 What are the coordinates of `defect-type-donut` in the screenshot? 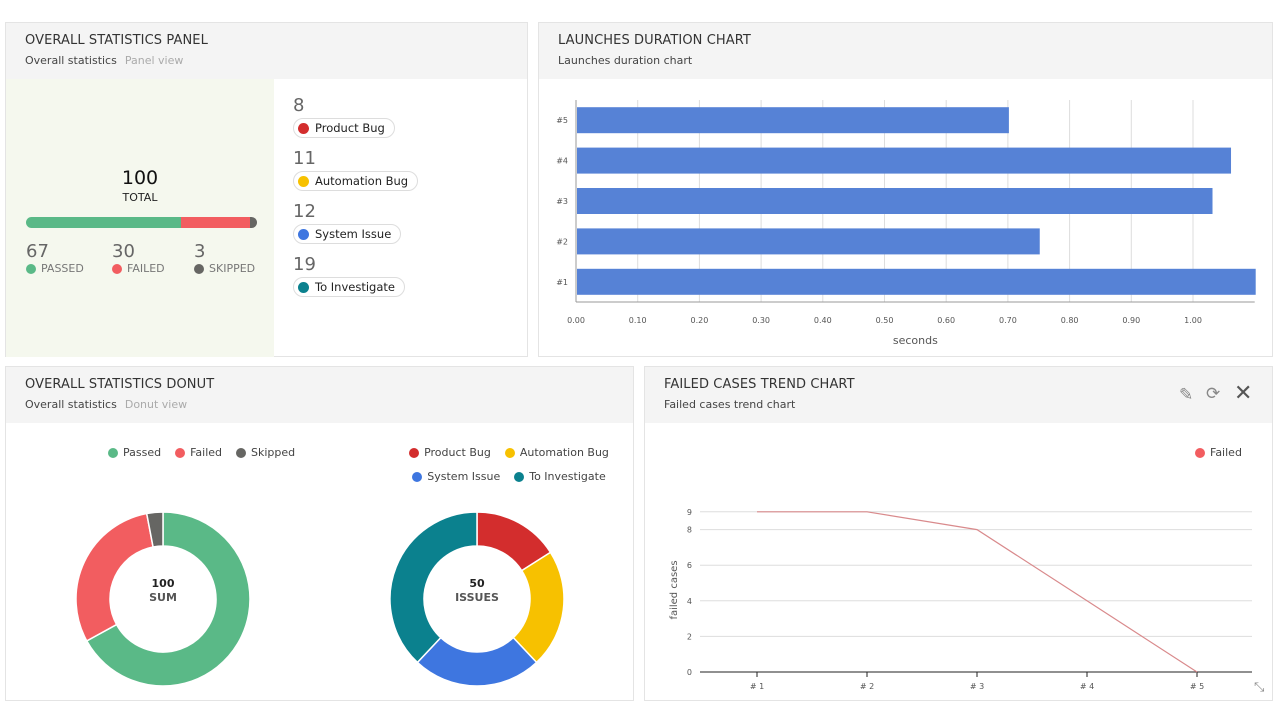 It's located at (477, 599).